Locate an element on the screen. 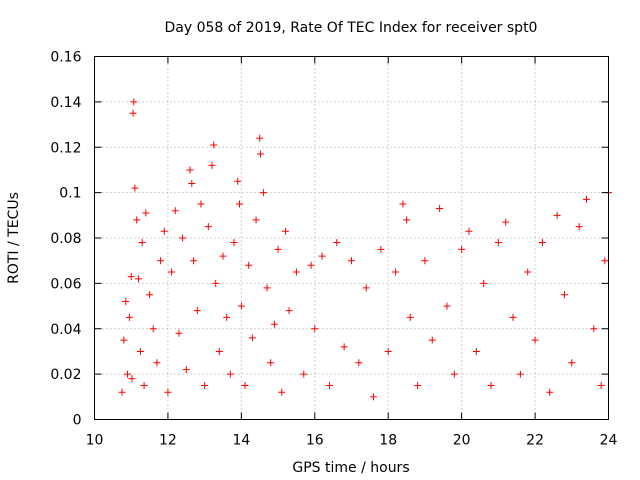 This screenshot has width=640, height=480. y-tick-label: 0.16 is located at coordinates (65, 58).